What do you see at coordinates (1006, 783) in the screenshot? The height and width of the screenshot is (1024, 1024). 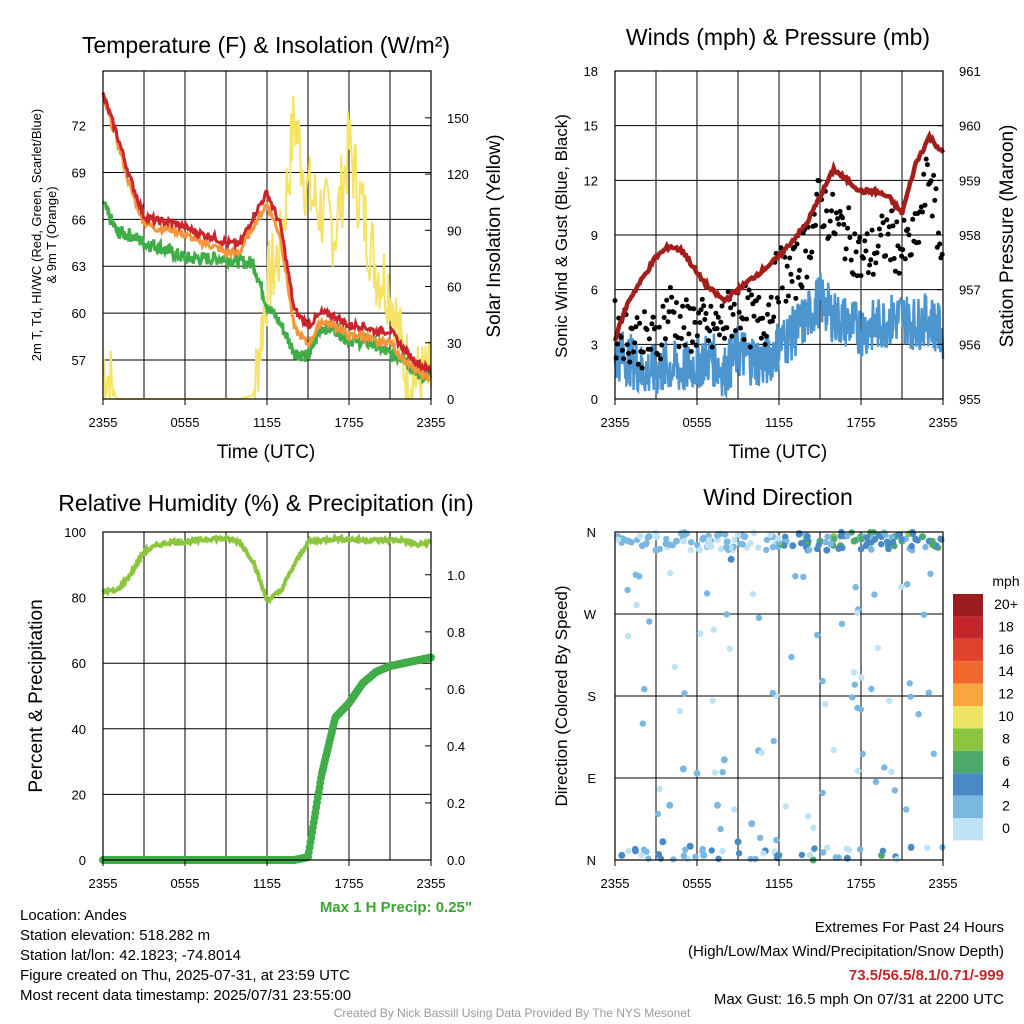 I see `legend-label: 4` at bounding box center [1006, 783].